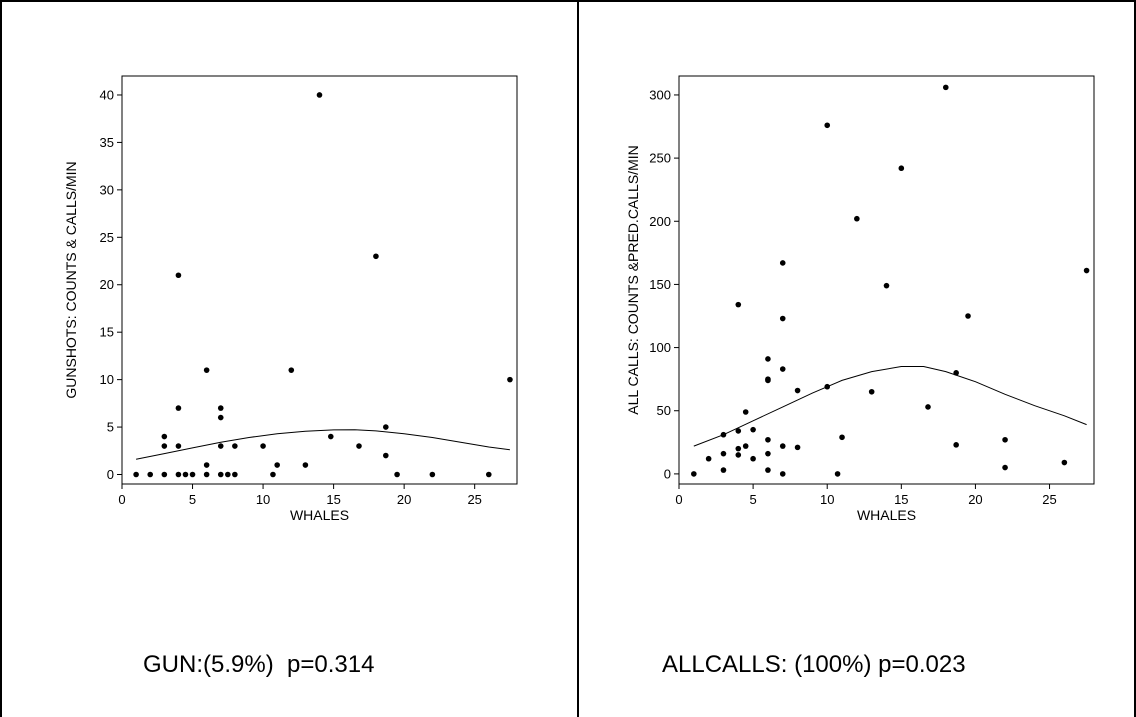 Image resolution: width=1136 pixels, height=717 pixels. I want to click on y-tick-label: 5, so click(110, 427).